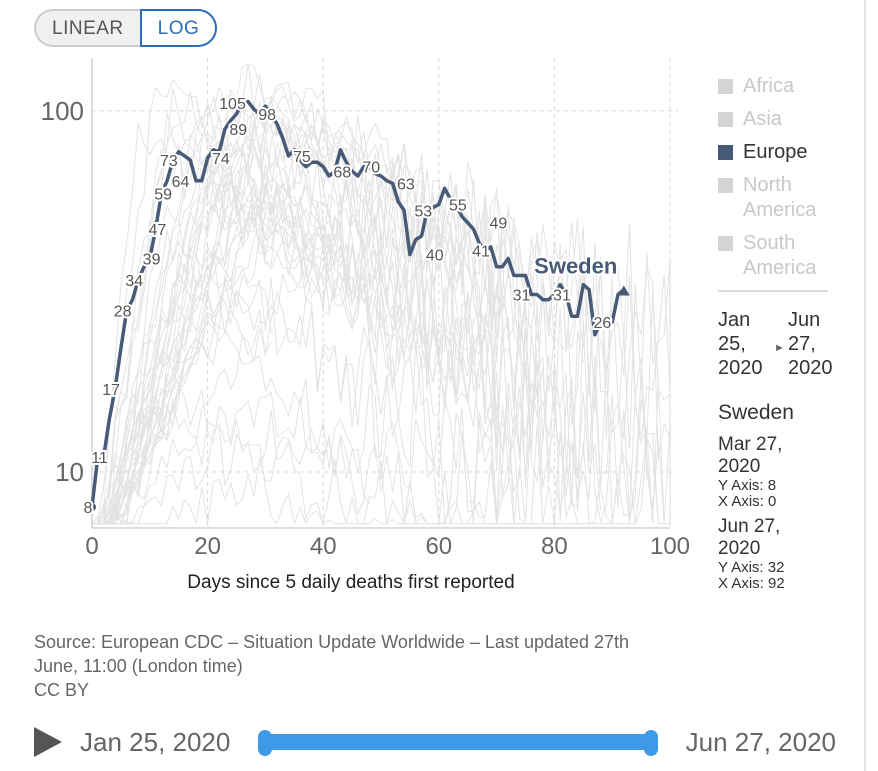 The width and height of the screenshot is (878, 771). I want to click on data-label: 41, so click(481, 252).